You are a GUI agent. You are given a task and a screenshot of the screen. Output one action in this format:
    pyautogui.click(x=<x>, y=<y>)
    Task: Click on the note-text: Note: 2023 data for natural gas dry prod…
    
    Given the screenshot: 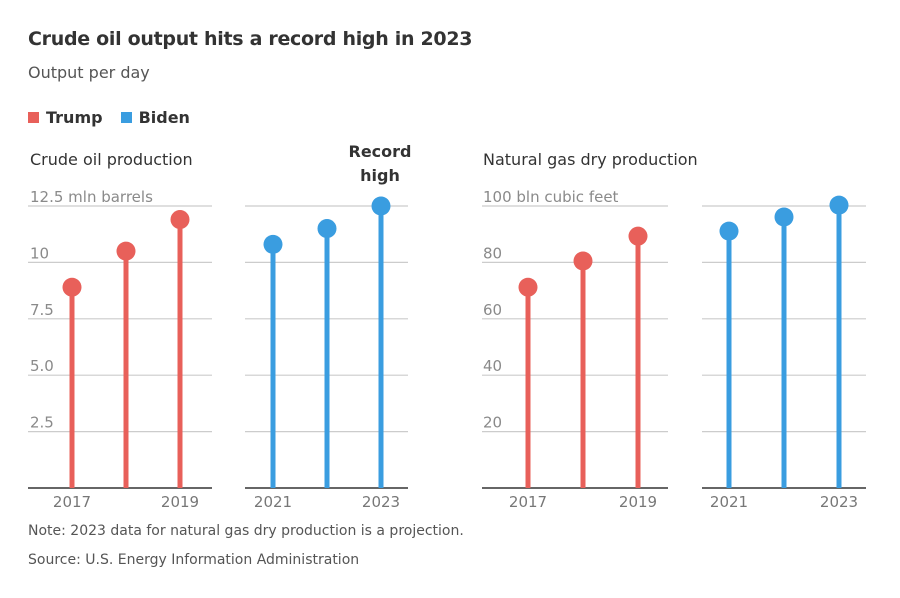 What is the action you would take?
    pyautogui.click(x=246, y=531)
    